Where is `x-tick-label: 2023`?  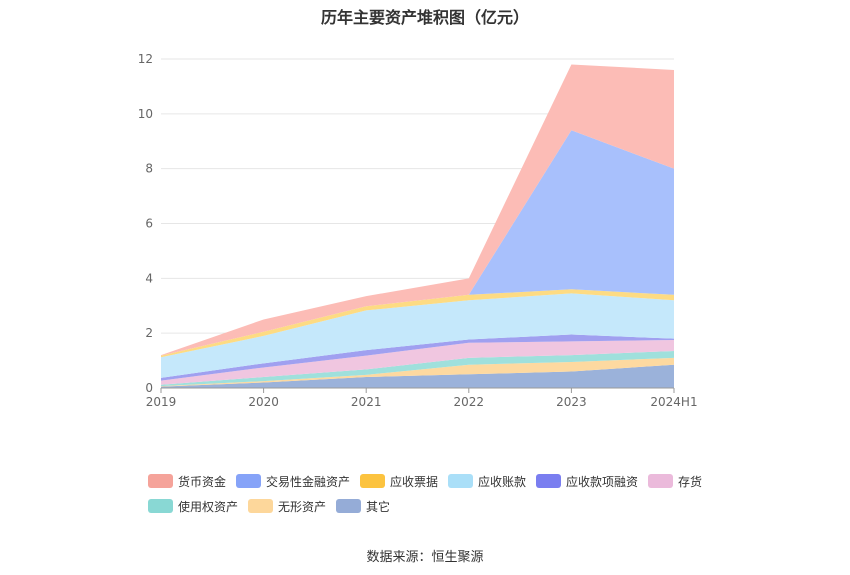 x-tick-label: 2023 is located at coordinates (571, 402).